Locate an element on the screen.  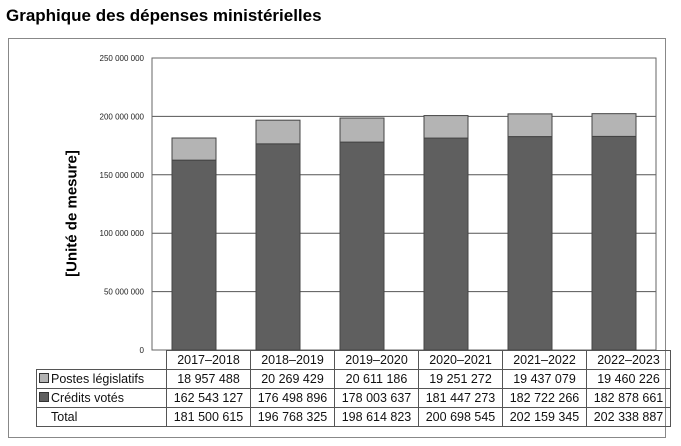
table-cell: 200 698 545 is located at coordinates (460, 417).